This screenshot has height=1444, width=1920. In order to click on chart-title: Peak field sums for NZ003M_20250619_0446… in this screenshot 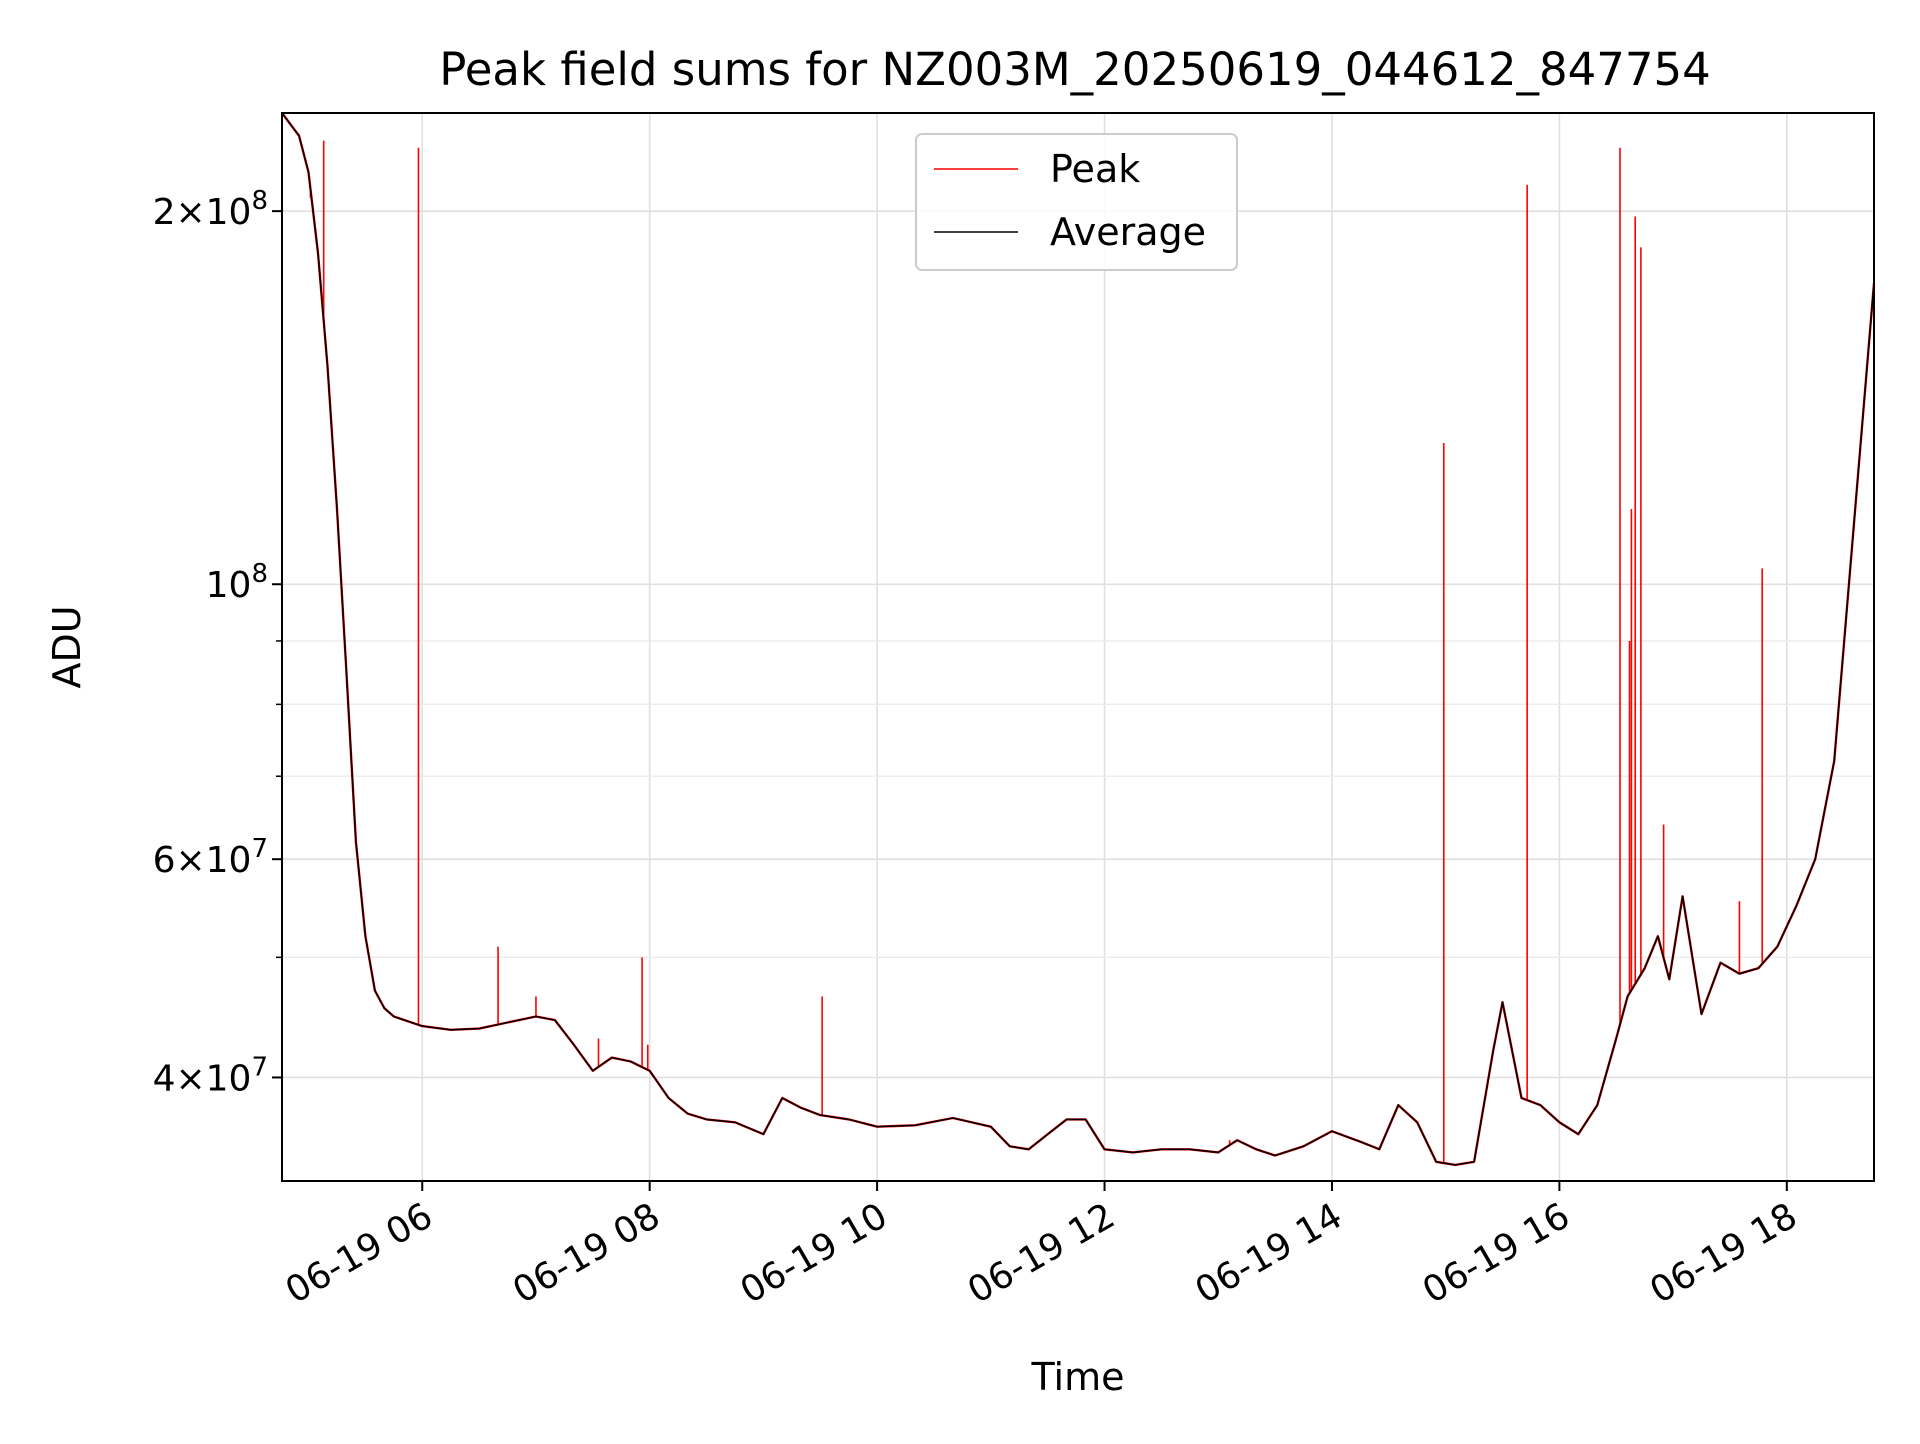, I will do `click(1075, 69)`.